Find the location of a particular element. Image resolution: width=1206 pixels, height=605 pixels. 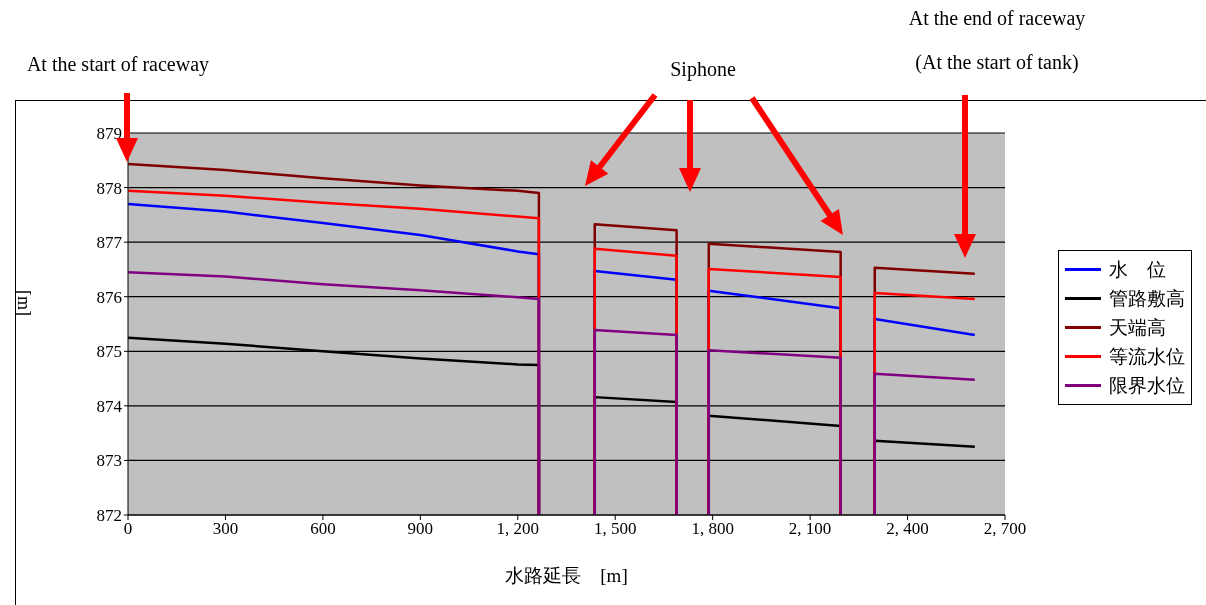

text: At the start of raceway is located at coordinates (118, 64).